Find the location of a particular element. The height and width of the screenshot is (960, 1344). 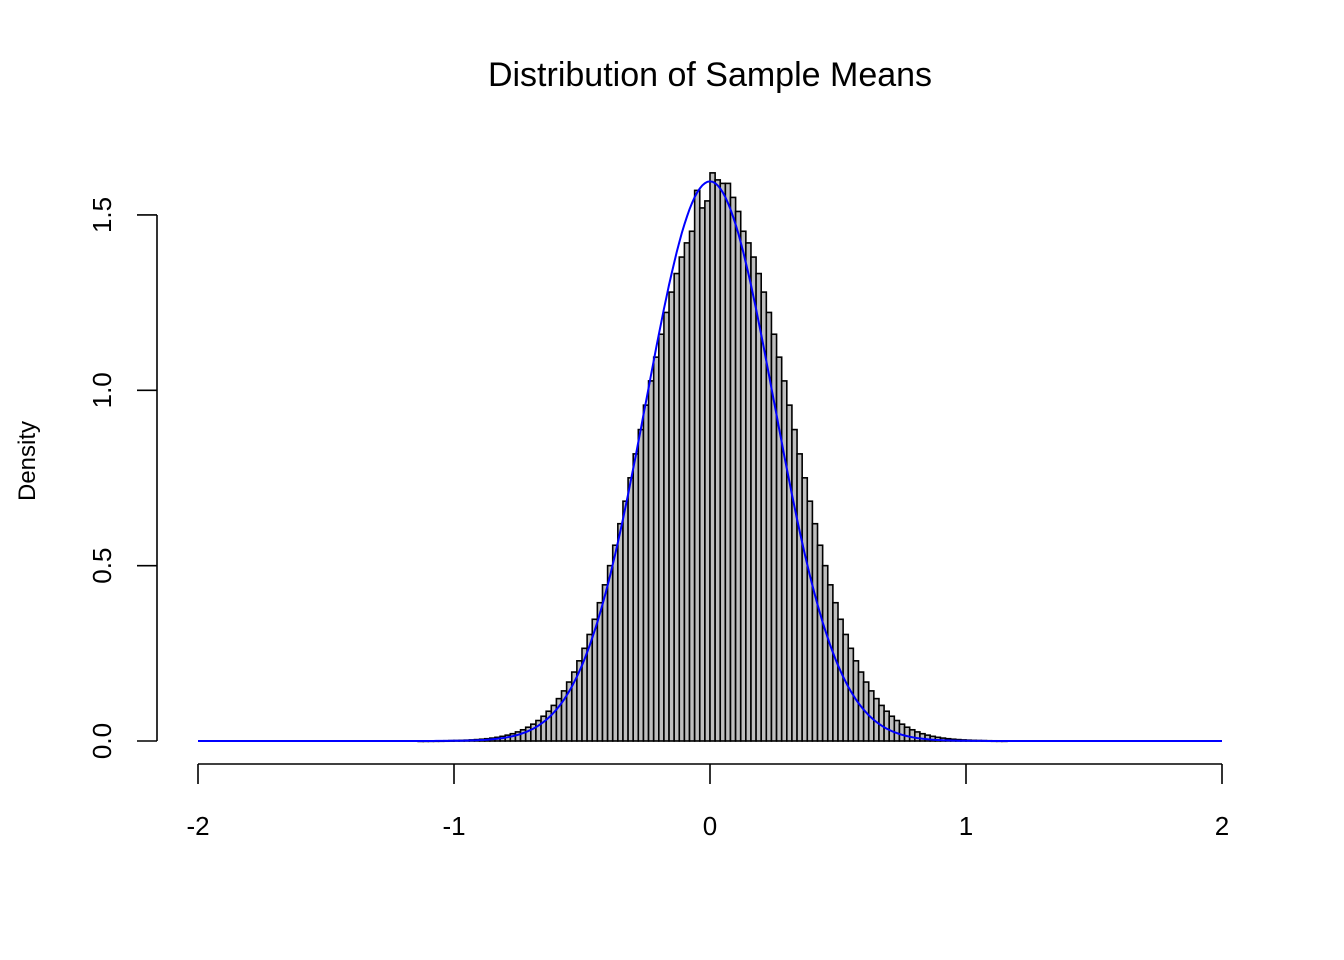

chart-title: Distribution of Sample Means is located at coordinates (710, 75).